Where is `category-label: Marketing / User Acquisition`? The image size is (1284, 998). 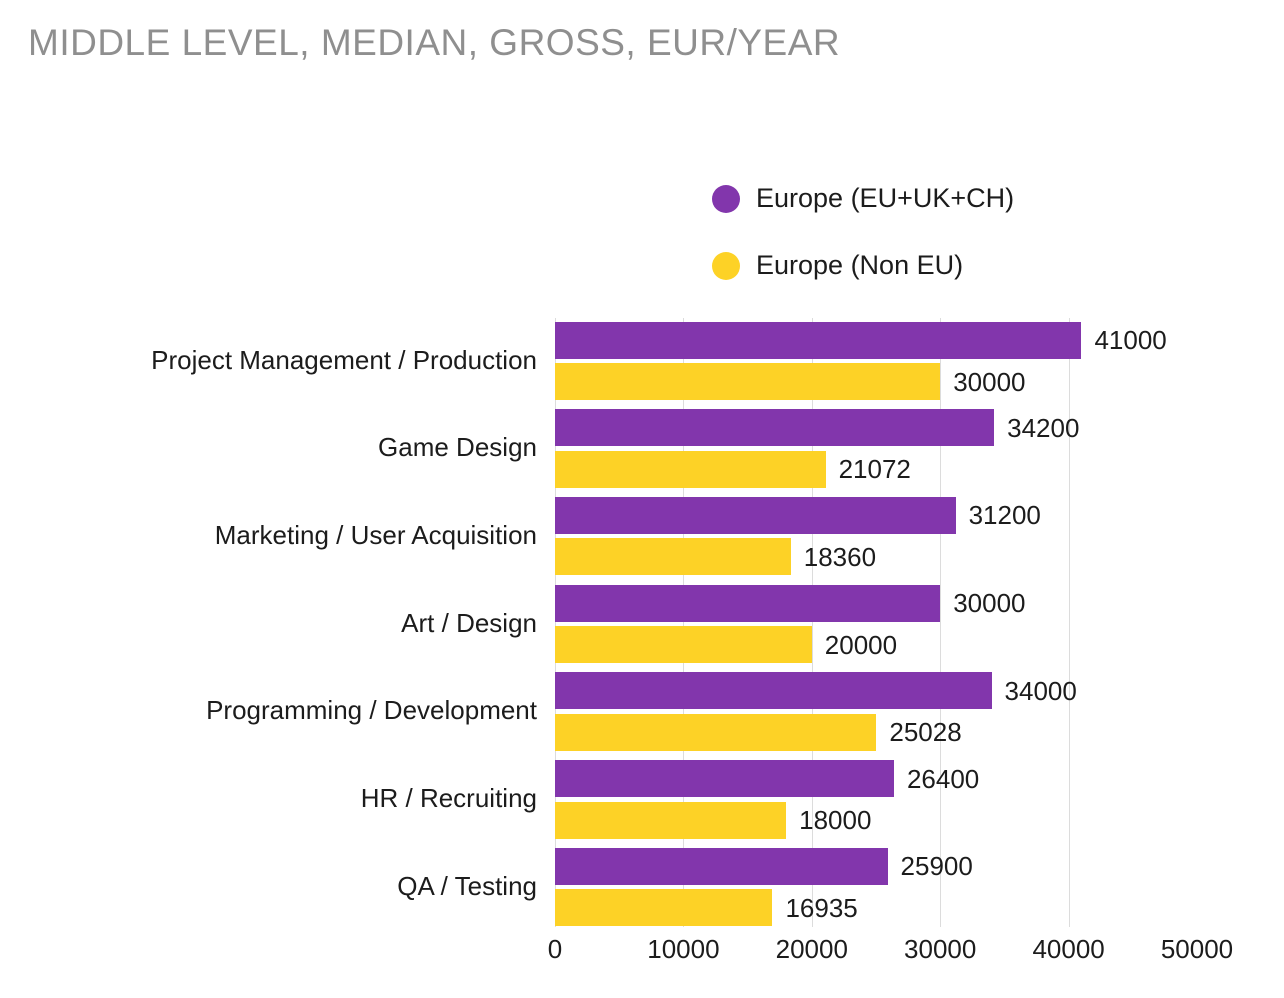 category-label: Marketing / User Acquisition is located at coordinates (375, 534).